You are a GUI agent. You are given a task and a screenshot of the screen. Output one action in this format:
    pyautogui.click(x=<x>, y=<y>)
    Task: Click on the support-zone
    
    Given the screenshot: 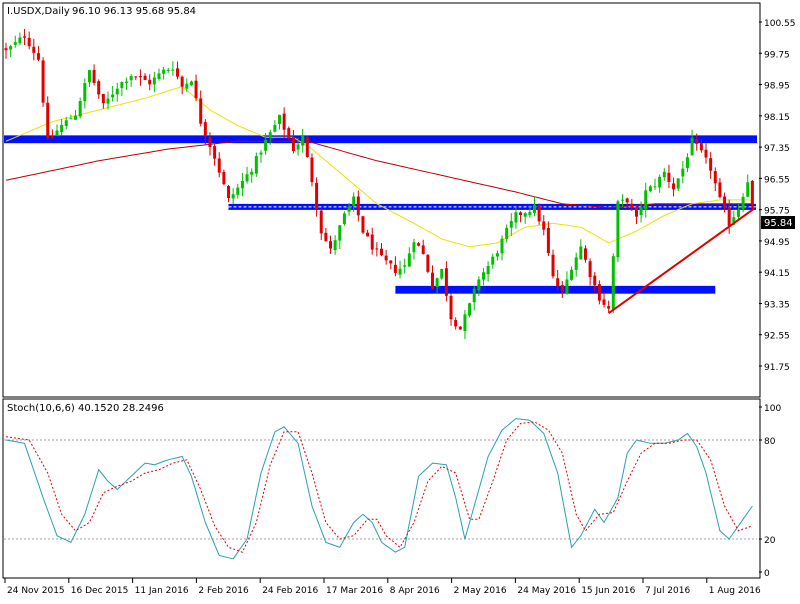 What is the action you would take?
    pyautogui.click(x=555, y=289)
    